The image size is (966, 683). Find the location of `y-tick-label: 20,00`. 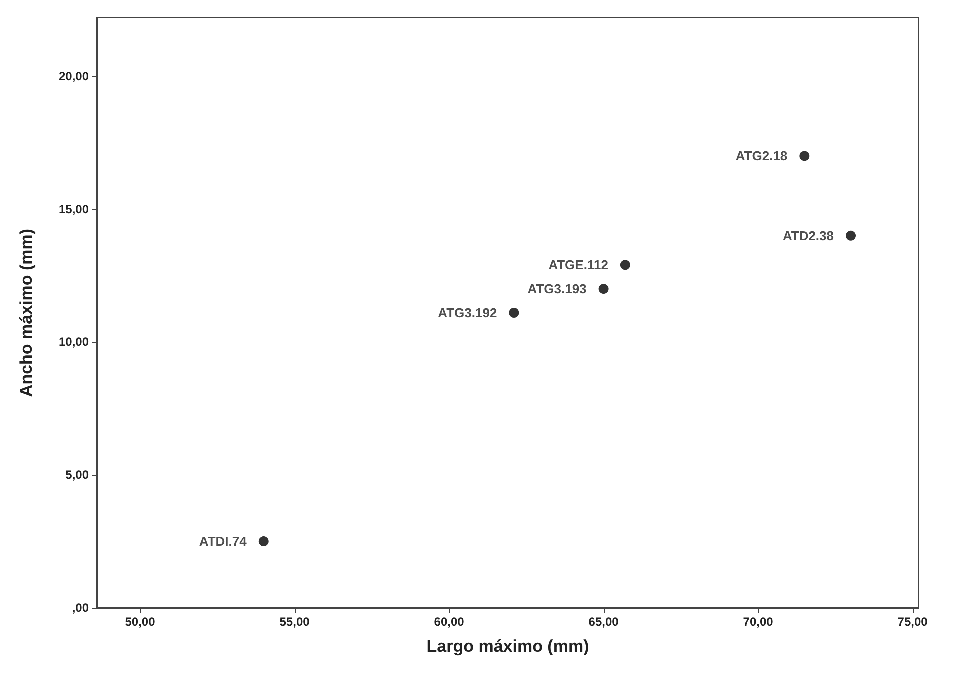

y-tick-label: 20,00 is located at coordinates (74, 76).